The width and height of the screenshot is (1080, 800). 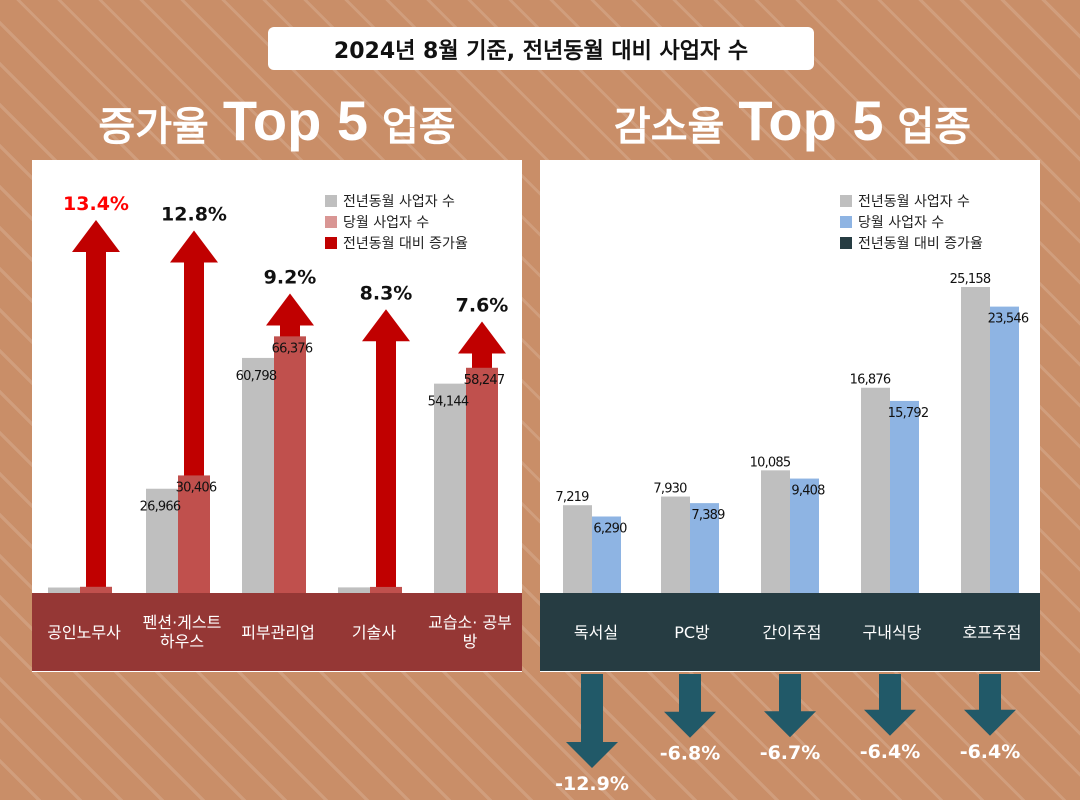 I want to click on prev-value-label: 7,930, so click(x=670, y=489).